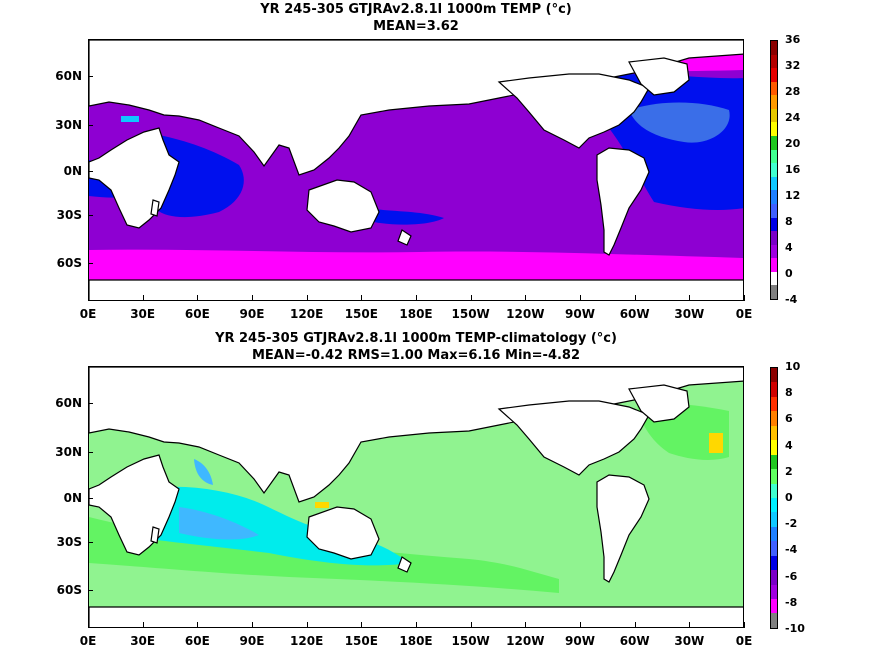  Describe the element at coordinates (252, 641) in the screenshot. I see `x-tick-label: 90E` at that location.